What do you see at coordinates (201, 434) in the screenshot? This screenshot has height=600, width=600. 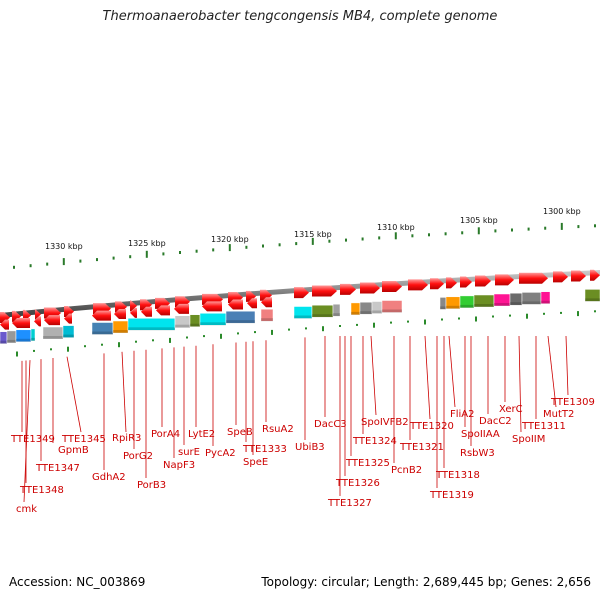 I see `gene-label: LytE2` at bounding box center [201, 434].